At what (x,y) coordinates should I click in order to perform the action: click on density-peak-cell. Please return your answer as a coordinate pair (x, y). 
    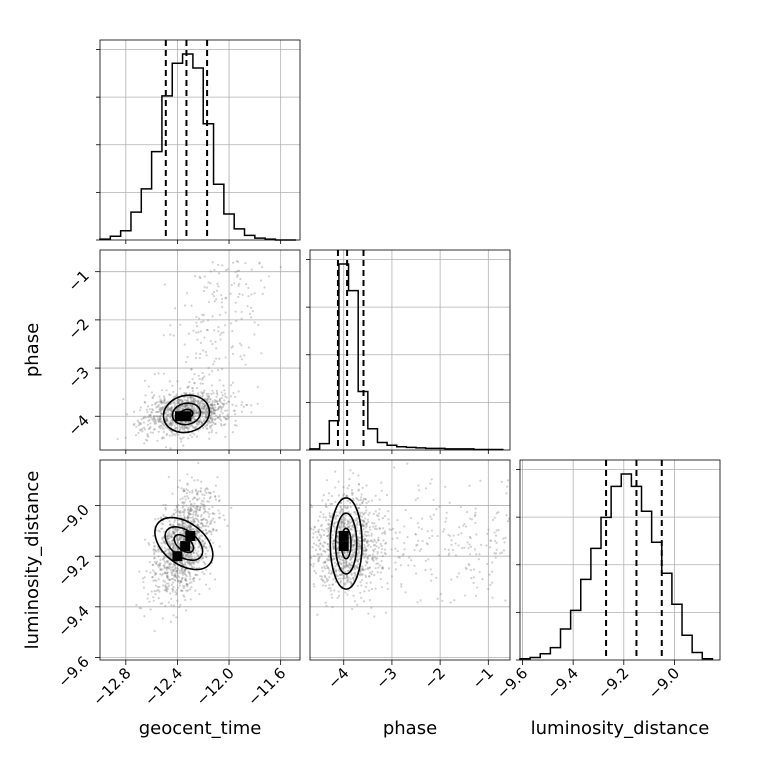
    Looking at the image, I should click on (343, 535).